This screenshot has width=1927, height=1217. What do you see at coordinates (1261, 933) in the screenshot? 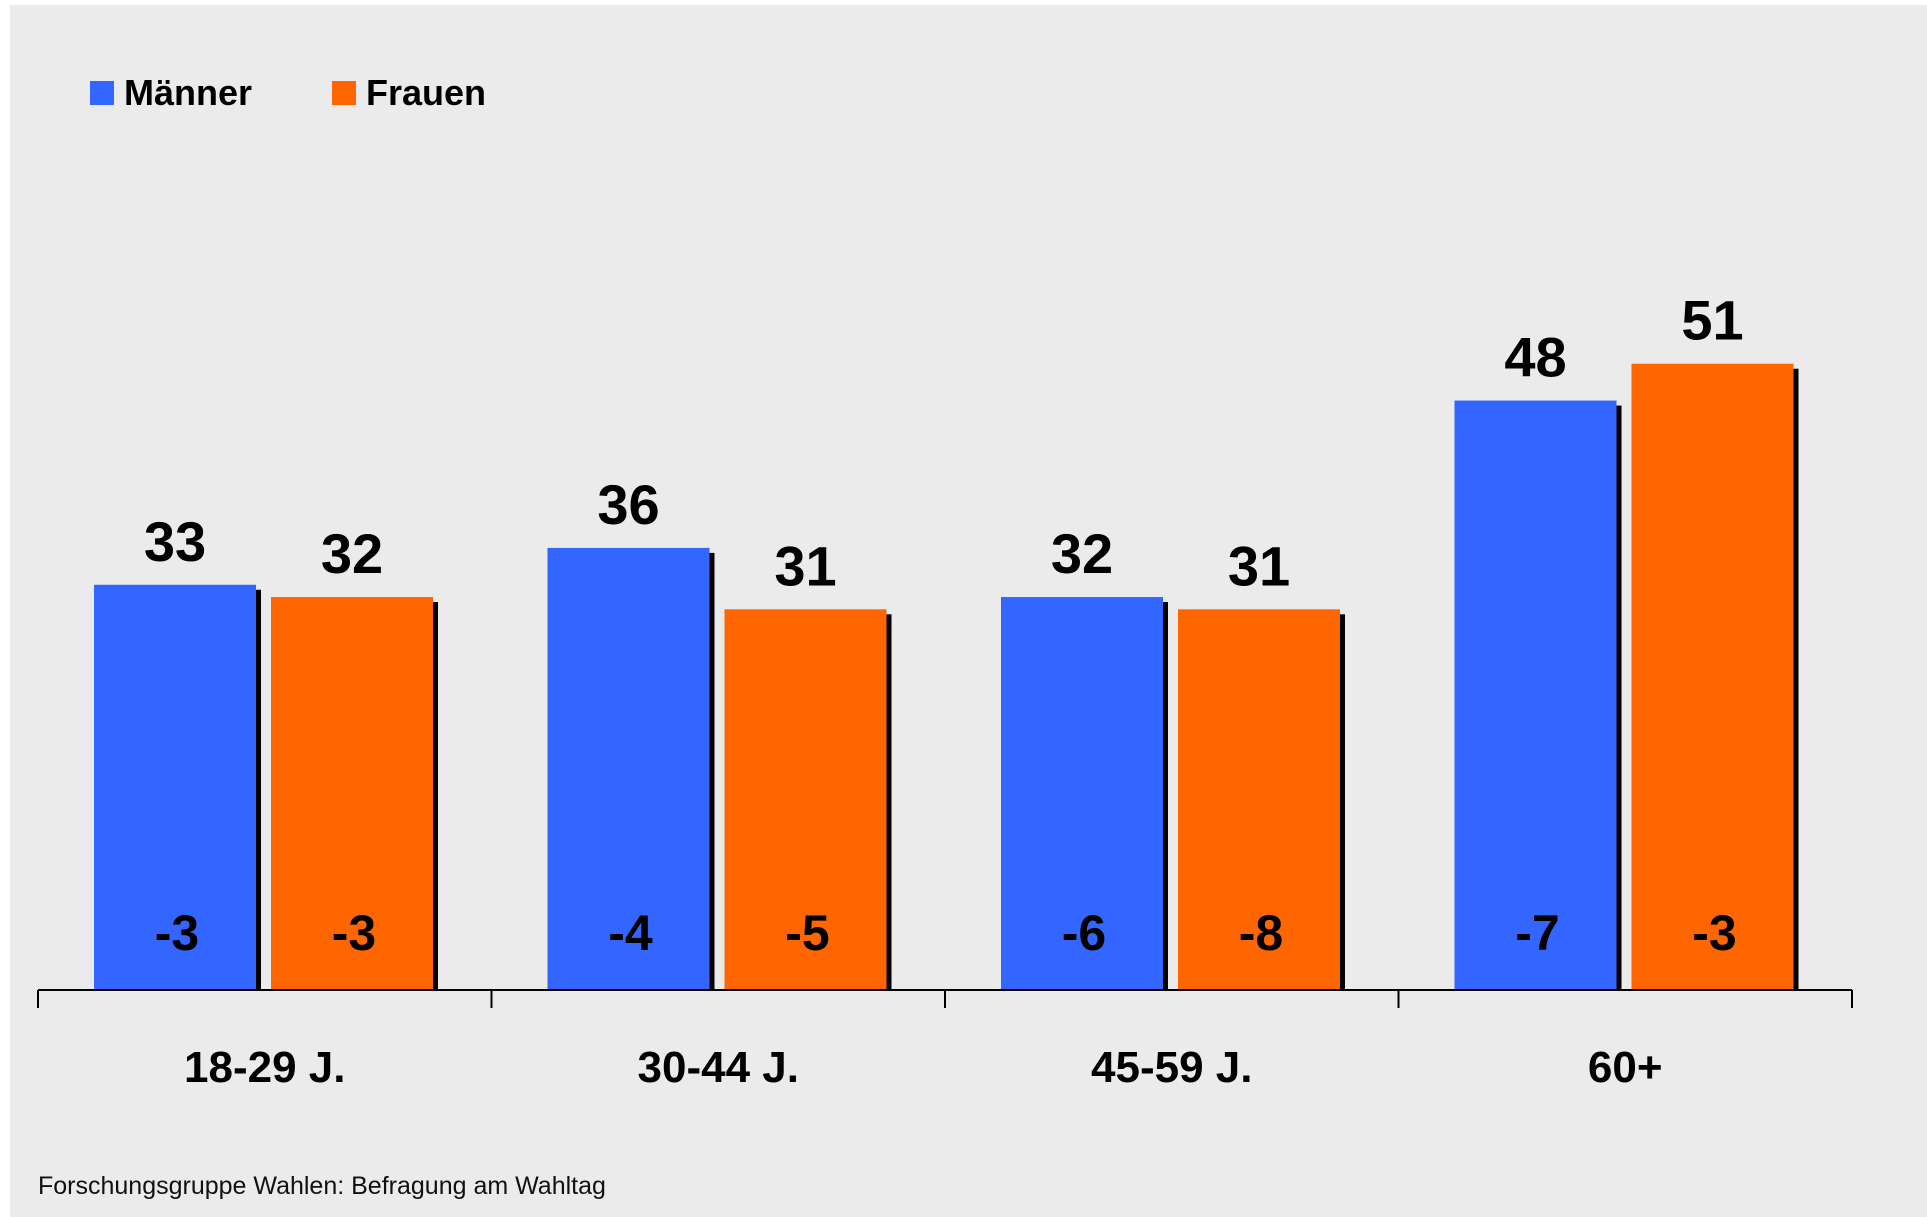
I see `bar-change-label: -8` at bounding box center [1261, 933].